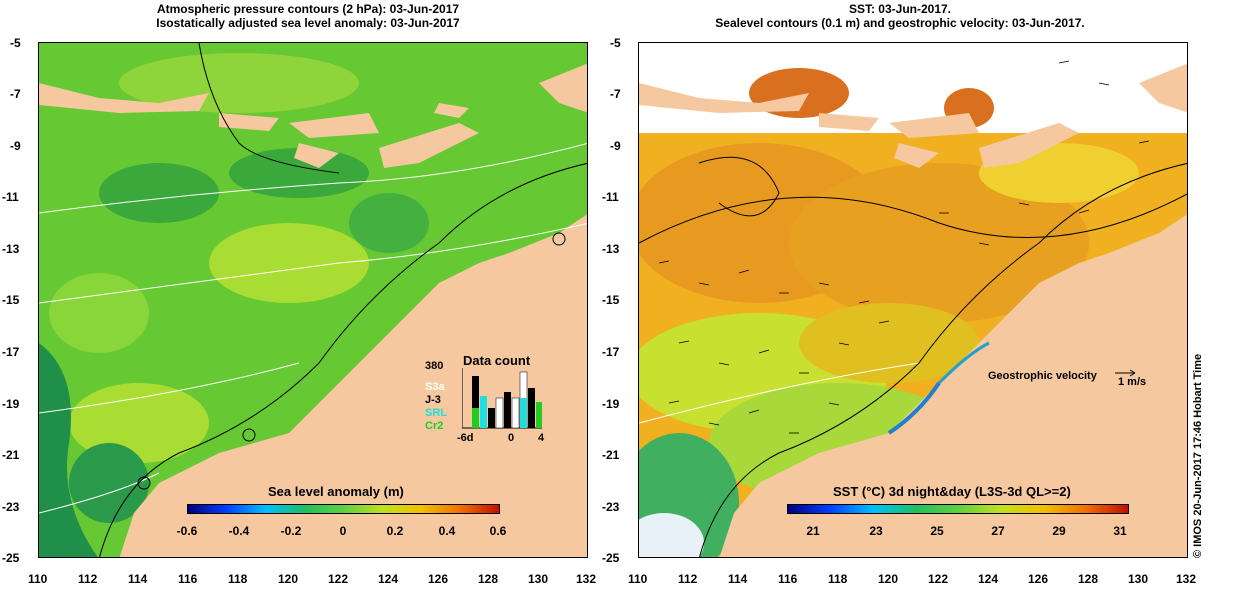 This screenshot has height=590, width=1250. I want to click on left-y-tick: -19, so click(11, 404).